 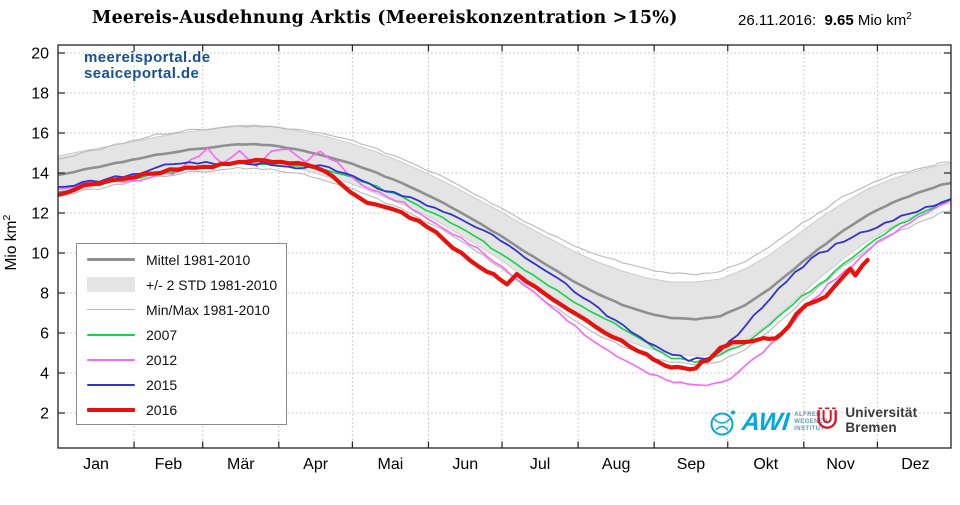 What do you see at coordinates (616, 464) in the screenshot?
I see `x-tick-label: Aug` at bounding box center [616, 464].